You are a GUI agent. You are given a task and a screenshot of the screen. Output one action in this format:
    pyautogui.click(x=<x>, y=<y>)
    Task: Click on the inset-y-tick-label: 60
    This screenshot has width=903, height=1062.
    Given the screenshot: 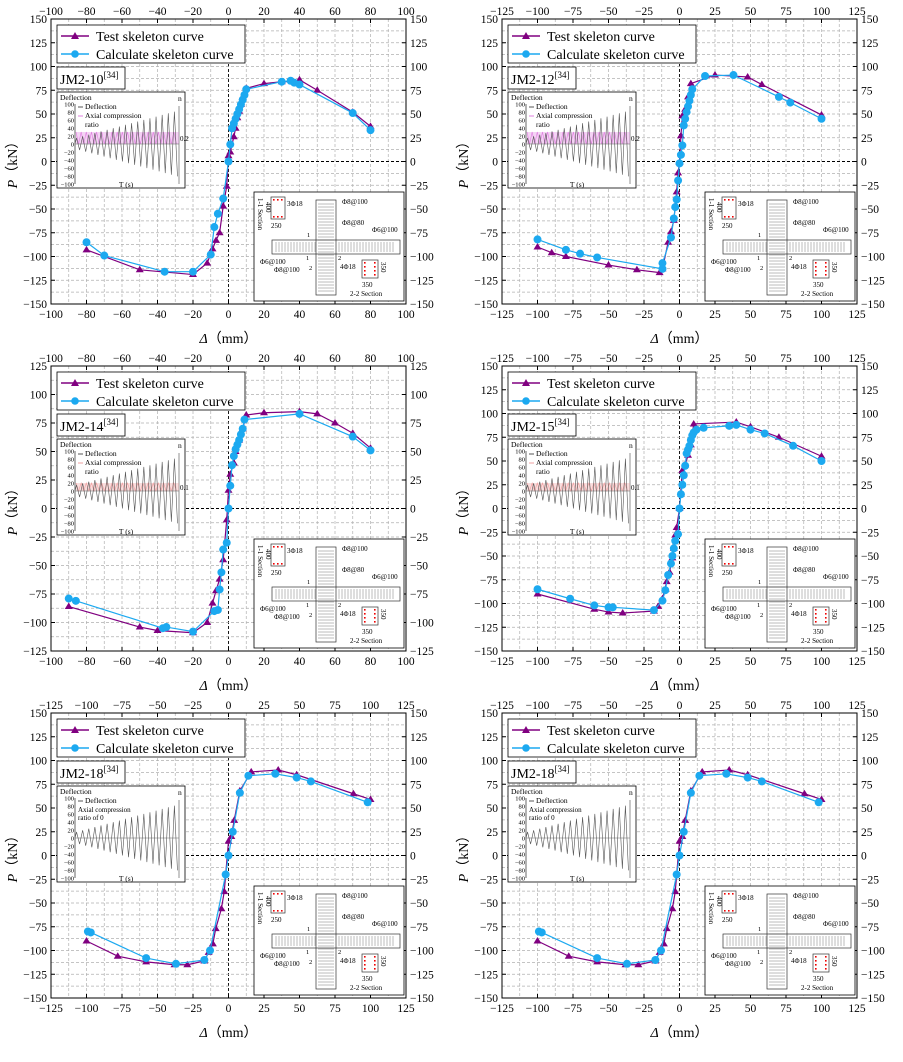 What is the action you would take?
    pyautogui.click(x=71, y=121)
    